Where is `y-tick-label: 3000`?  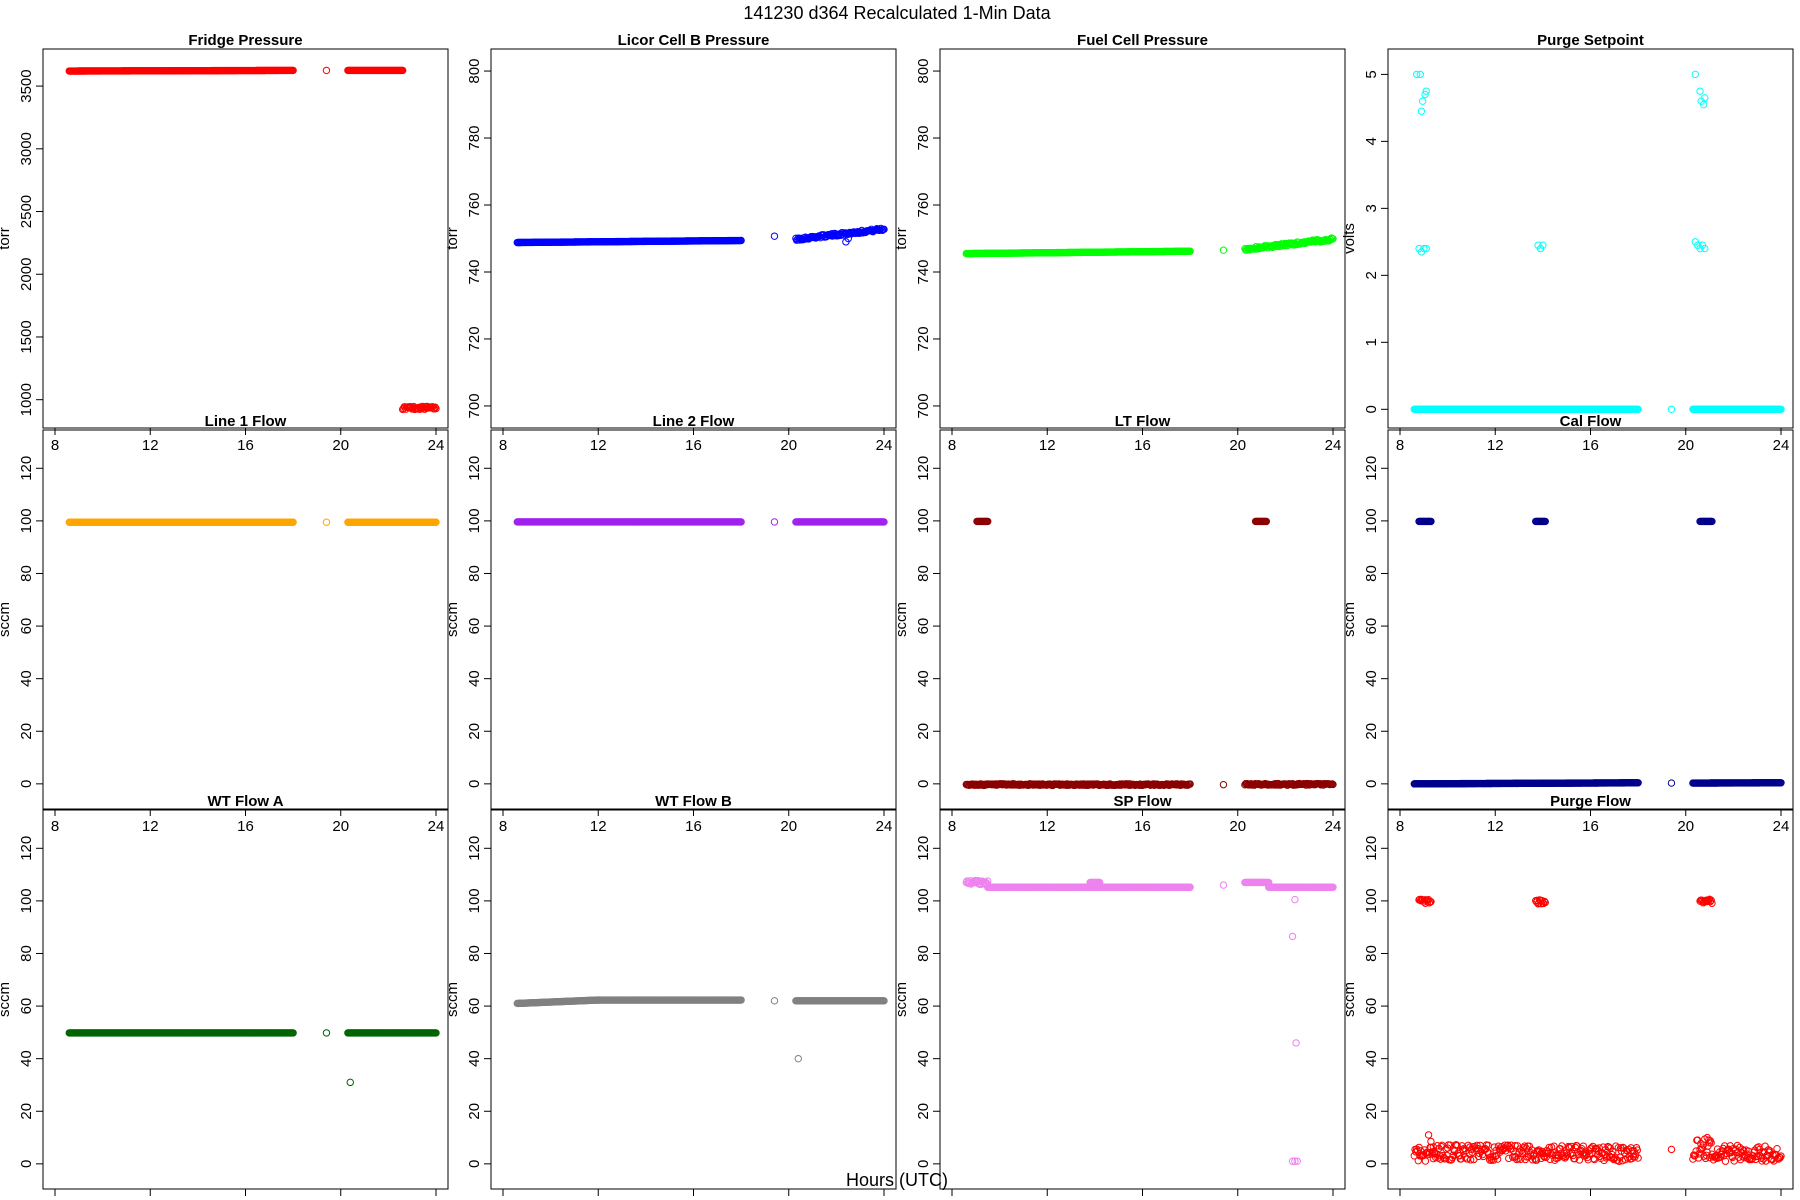 y-tick-label: 3000 is located at coordinates (26, 148).